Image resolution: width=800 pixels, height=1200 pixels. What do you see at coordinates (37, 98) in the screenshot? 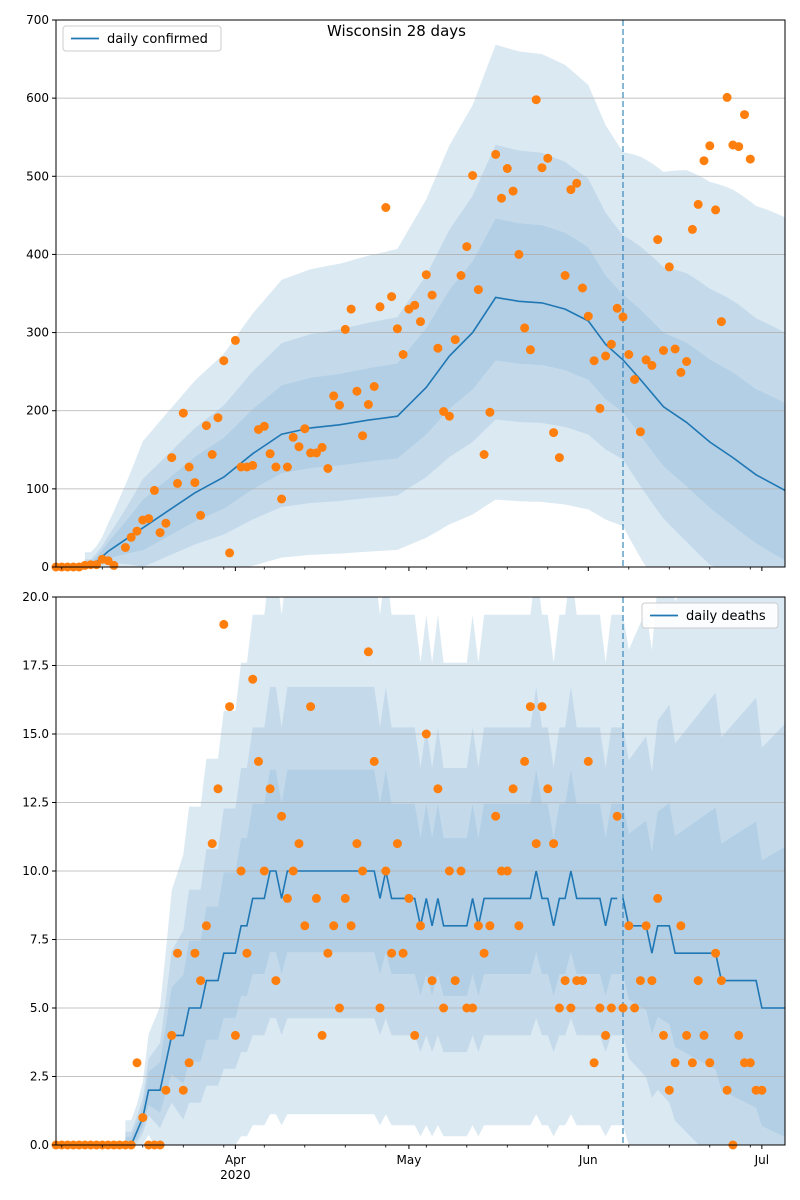
I see `y-tick-label: 600` at bounding box center [37, 98].